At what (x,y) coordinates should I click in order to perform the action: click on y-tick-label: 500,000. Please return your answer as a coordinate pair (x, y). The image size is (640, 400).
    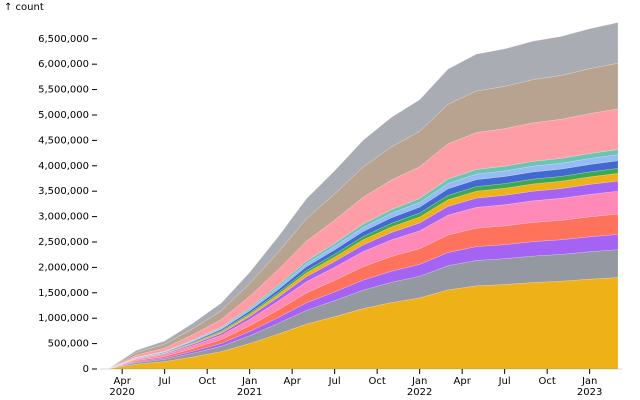
    Looking at the image, I should click on (68, 344).